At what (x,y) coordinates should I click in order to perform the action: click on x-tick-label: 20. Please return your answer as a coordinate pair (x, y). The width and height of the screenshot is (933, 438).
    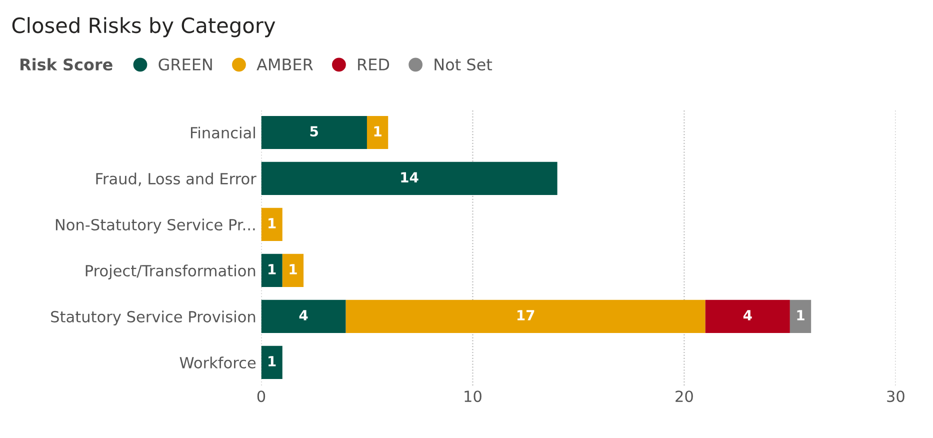
    Looking at the image, I should click on (684, 396).